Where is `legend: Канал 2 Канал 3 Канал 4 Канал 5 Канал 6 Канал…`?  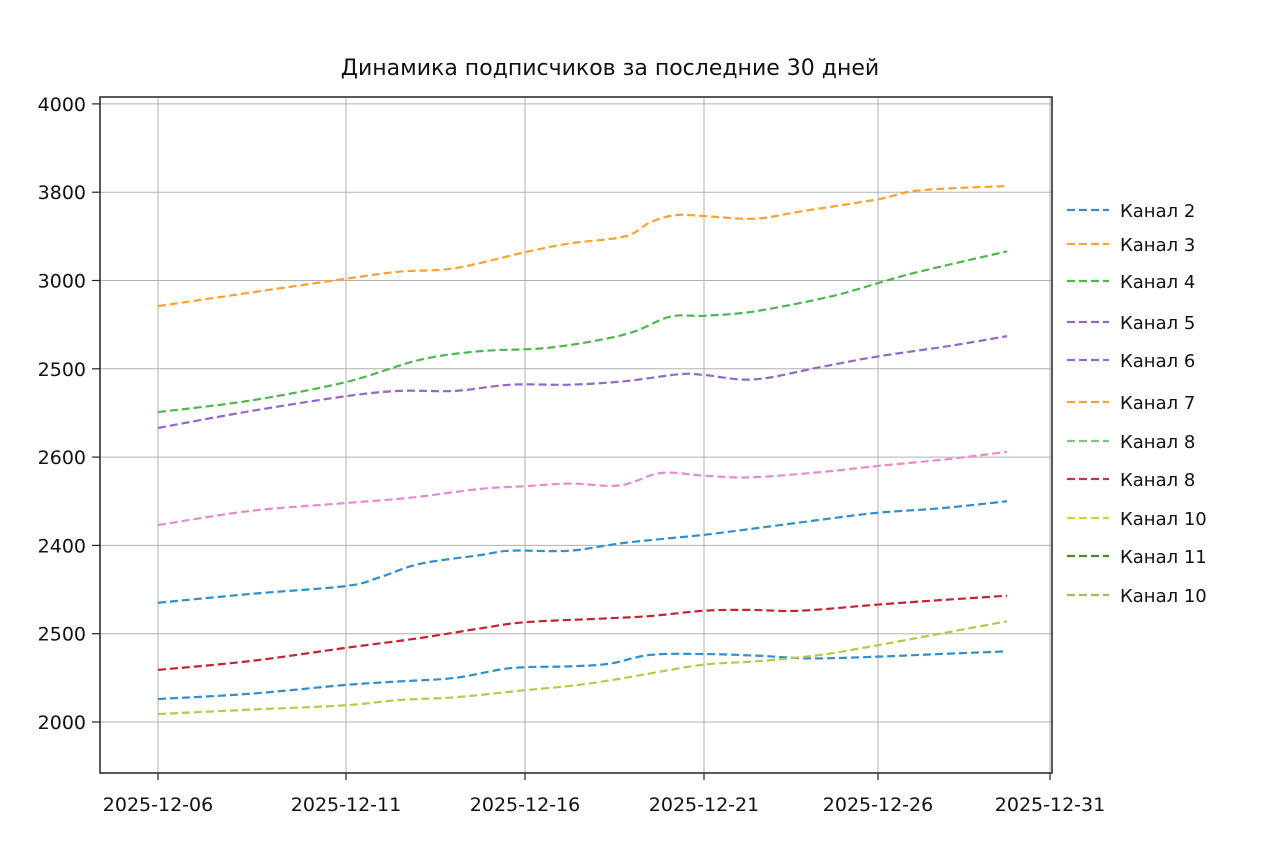
legend: Канал 2 Канал 3 Канал 4 Канал 5 Канал 6 Канал… is located at coordinates (1137, 404).